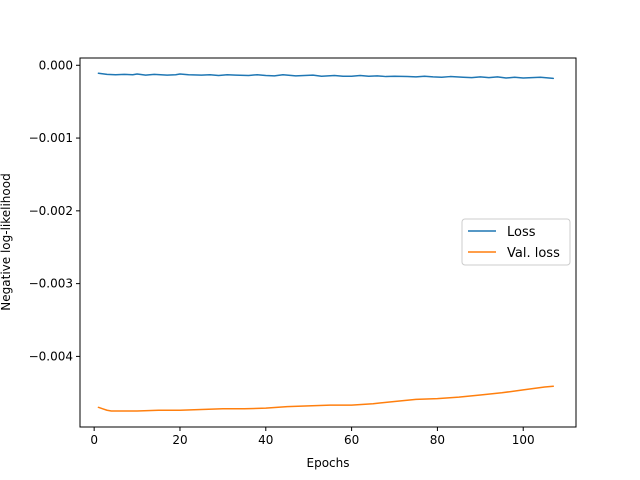 This screenshot has width=640, height=480. I want to click on legend-label: Val. loss, so click(533, 253).